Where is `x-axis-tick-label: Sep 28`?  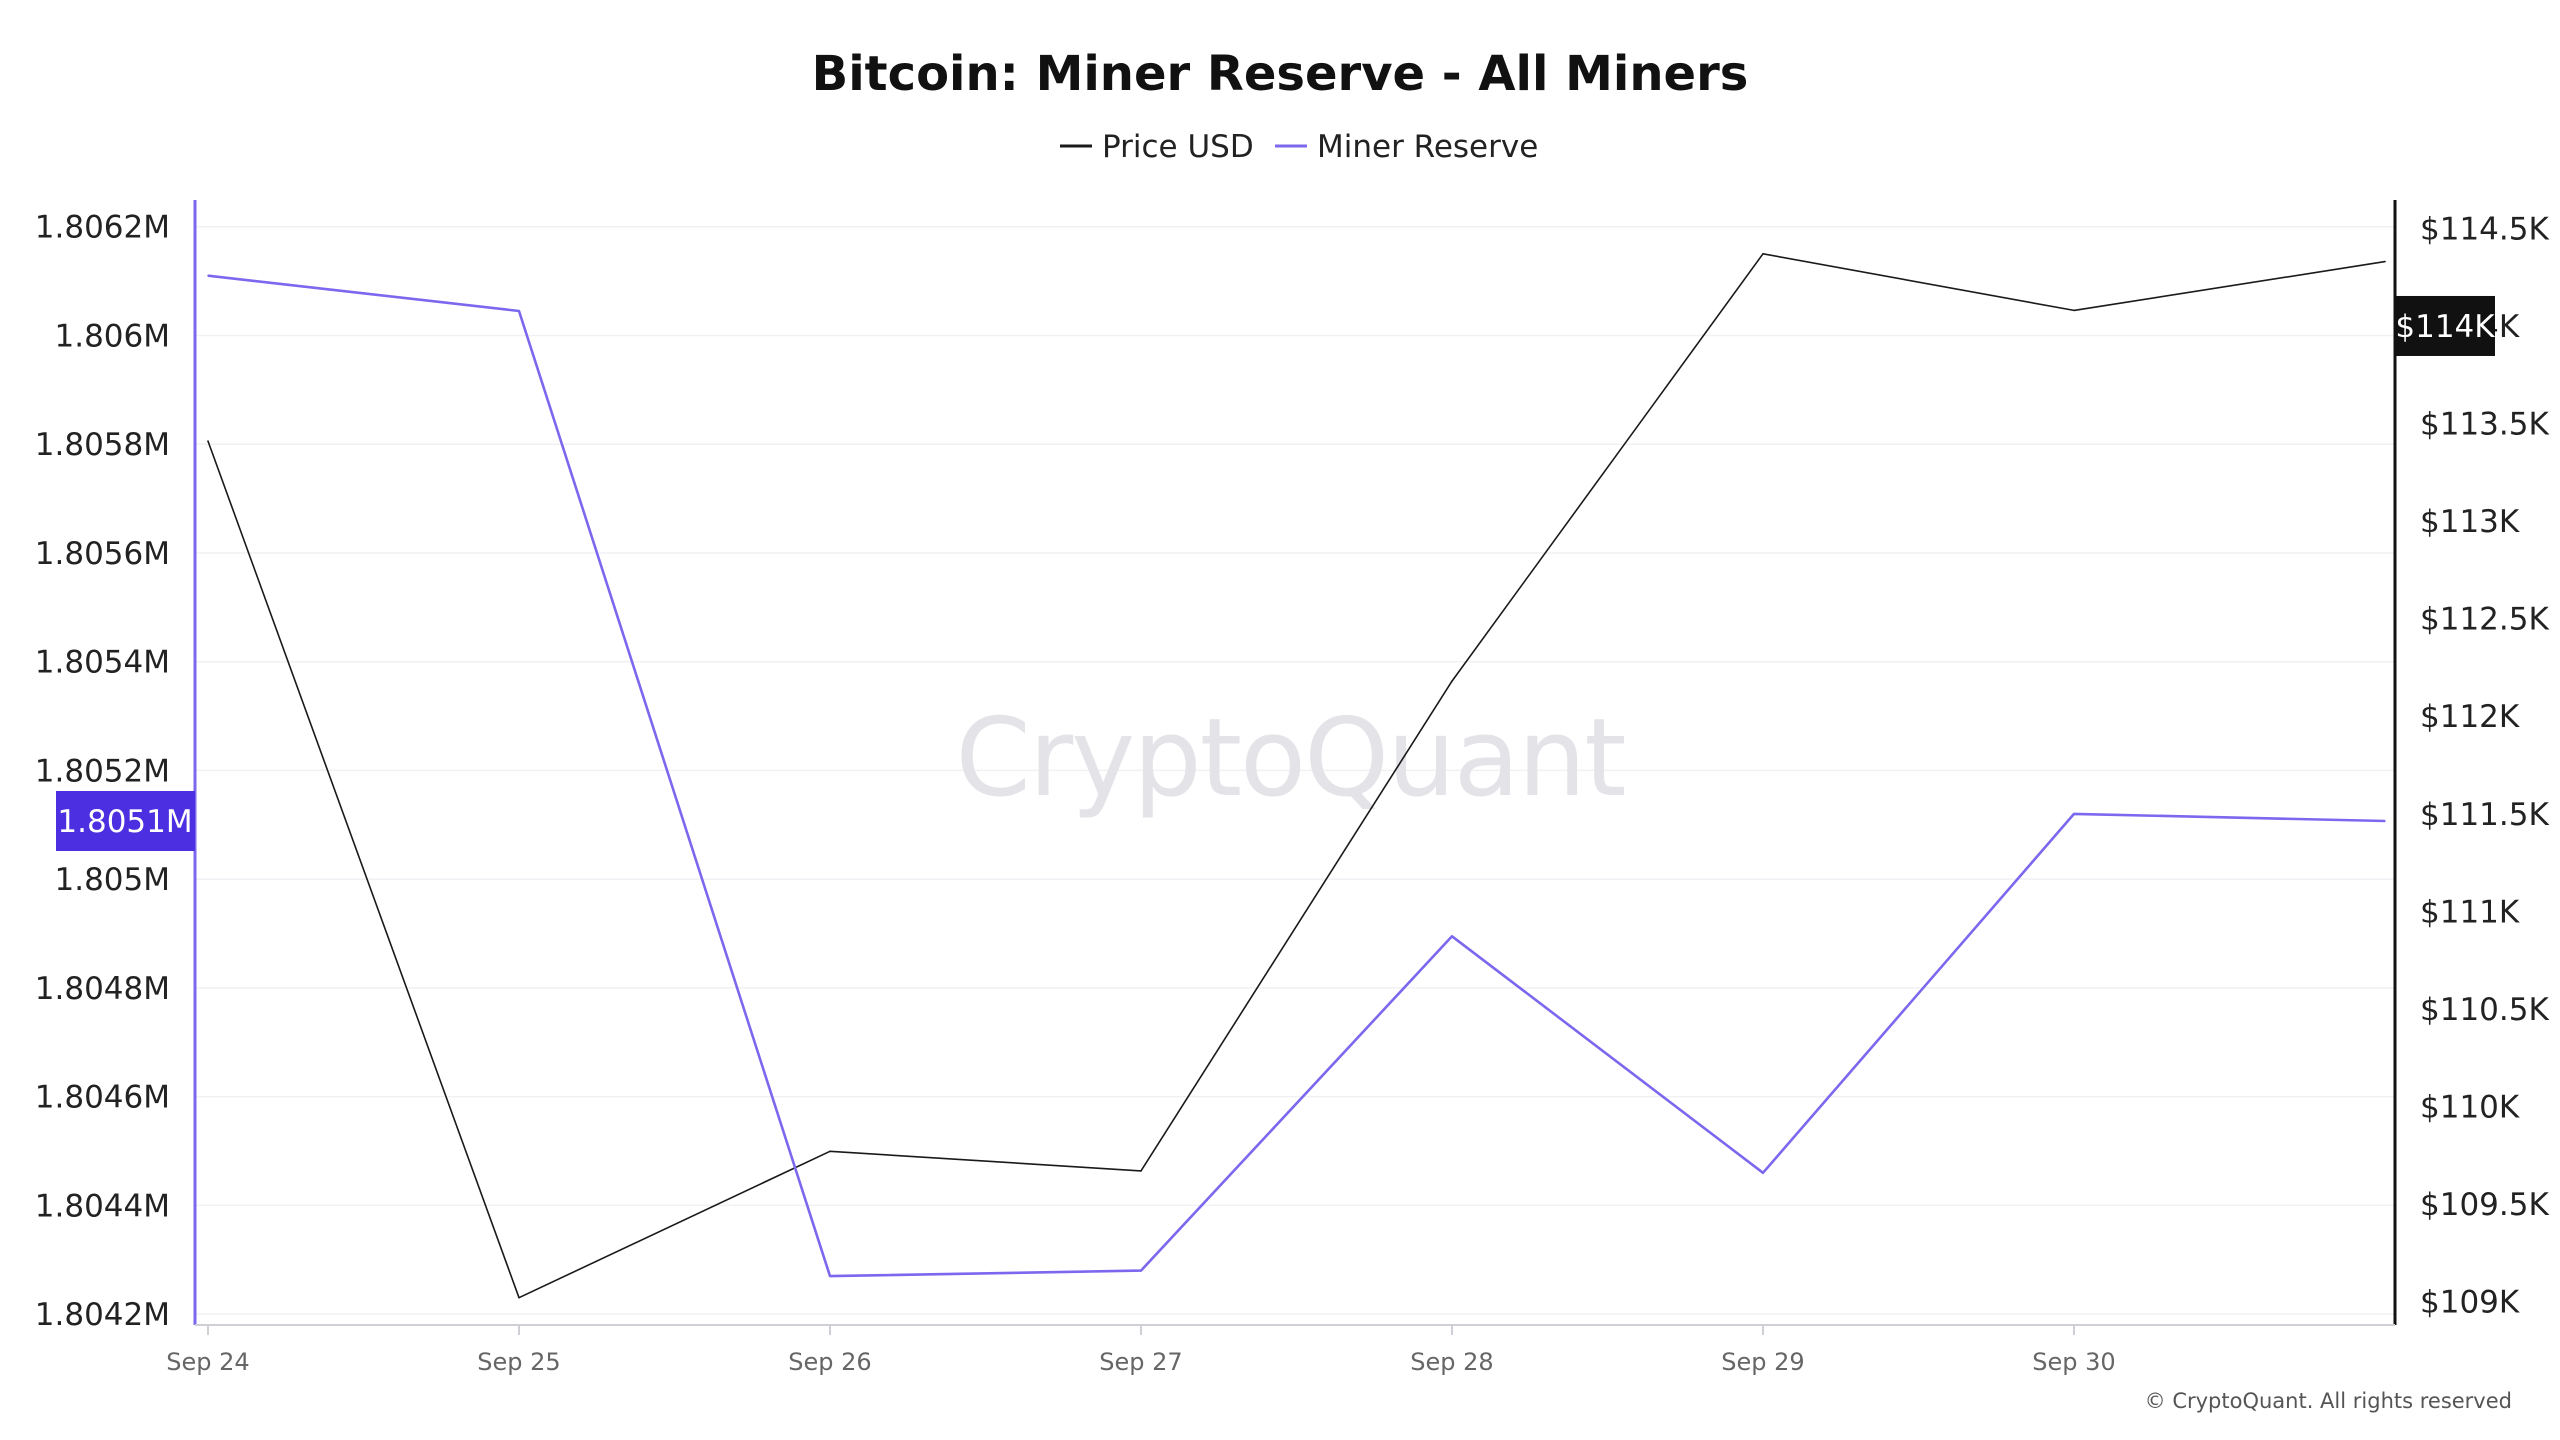
x-axis-tick-label: Sep 28 is located at coordinates (1451, 1362).